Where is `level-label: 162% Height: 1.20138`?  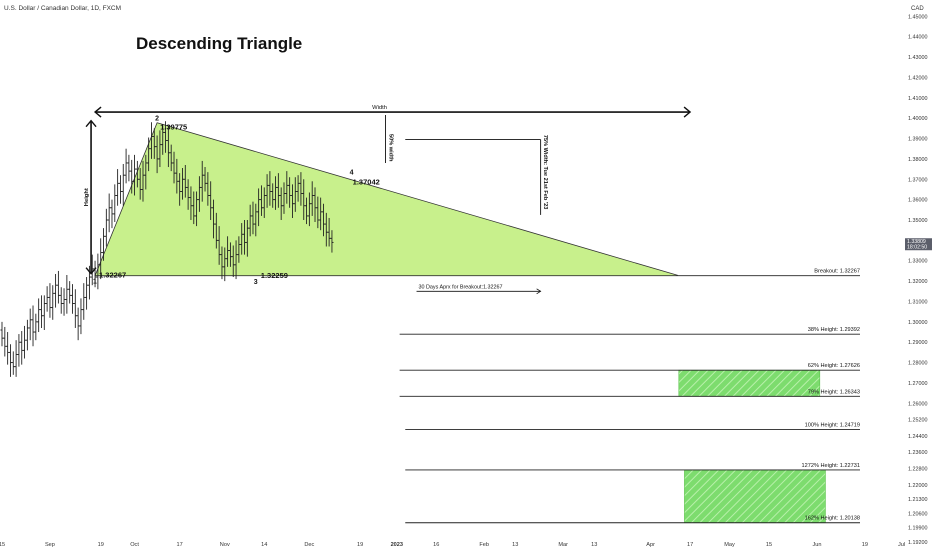
level-label: 162% Height: 1.20138 is located at coordinates (832, 519).